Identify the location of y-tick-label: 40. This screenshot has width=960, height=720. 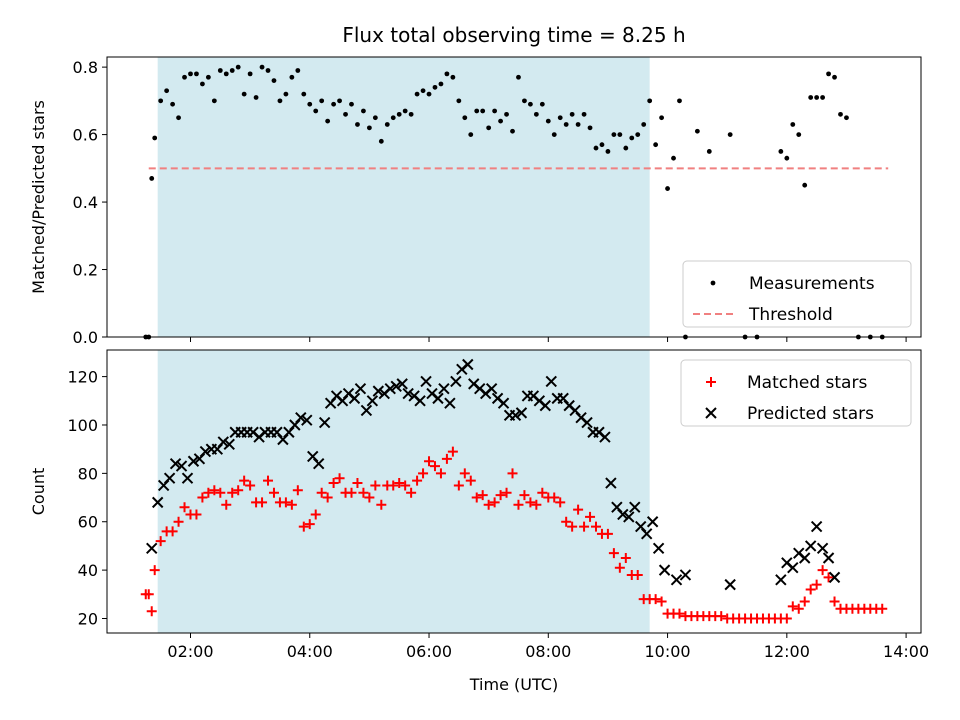
(88, 570).